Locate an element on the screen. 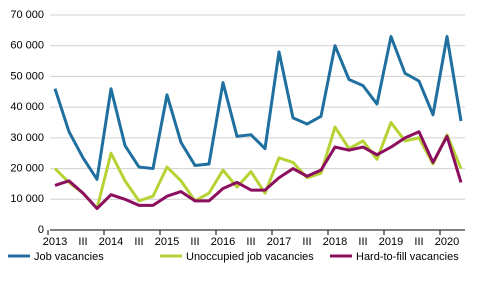  legend-label: Hard-to-fill vacancies is located at coordinates (407, 257).